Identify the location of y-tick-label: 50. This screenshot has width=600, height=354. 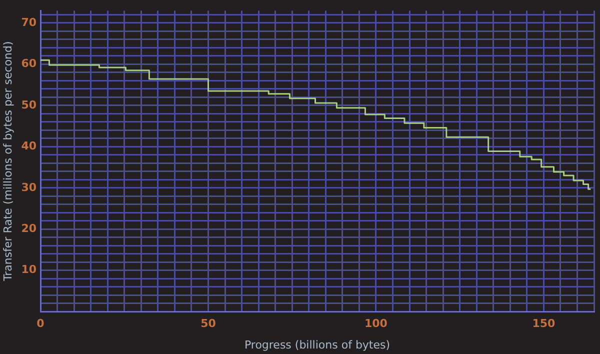
(29, 105).